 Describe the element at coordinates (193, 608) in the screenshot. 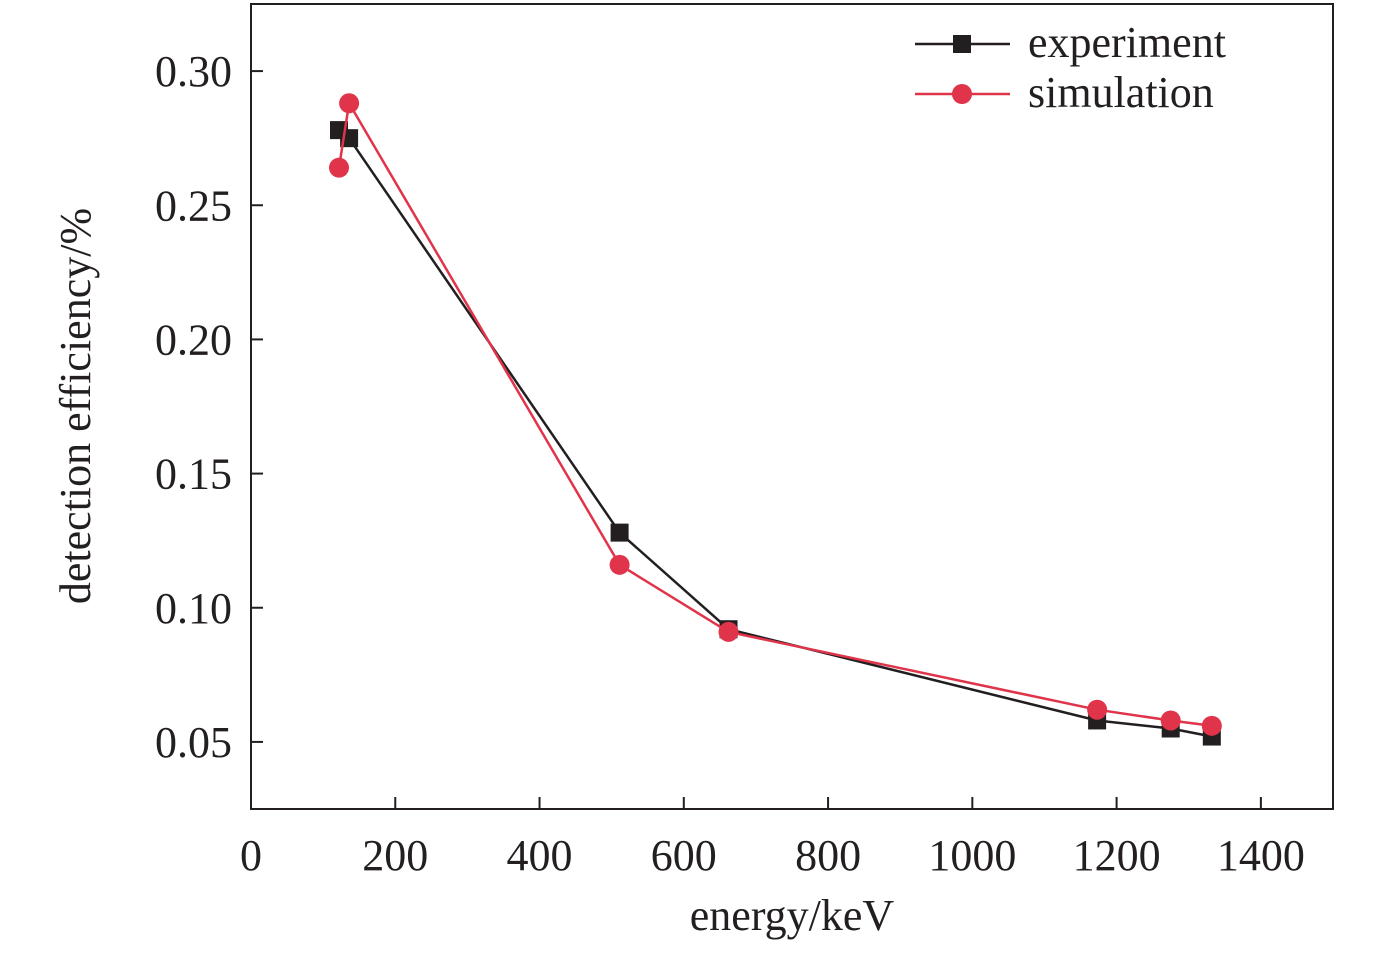

I see `y-tick-label: 0.10` at that location.